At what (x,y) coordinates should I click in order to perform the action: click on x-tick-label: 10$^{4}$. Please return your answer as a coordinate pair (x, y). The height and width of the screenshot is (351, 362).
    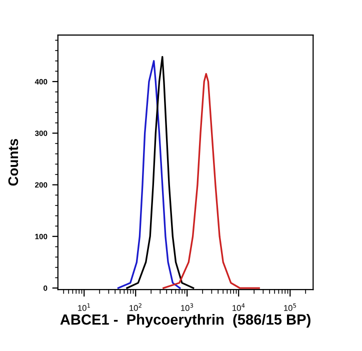
    Looking at the image, I should click on (238, 307).